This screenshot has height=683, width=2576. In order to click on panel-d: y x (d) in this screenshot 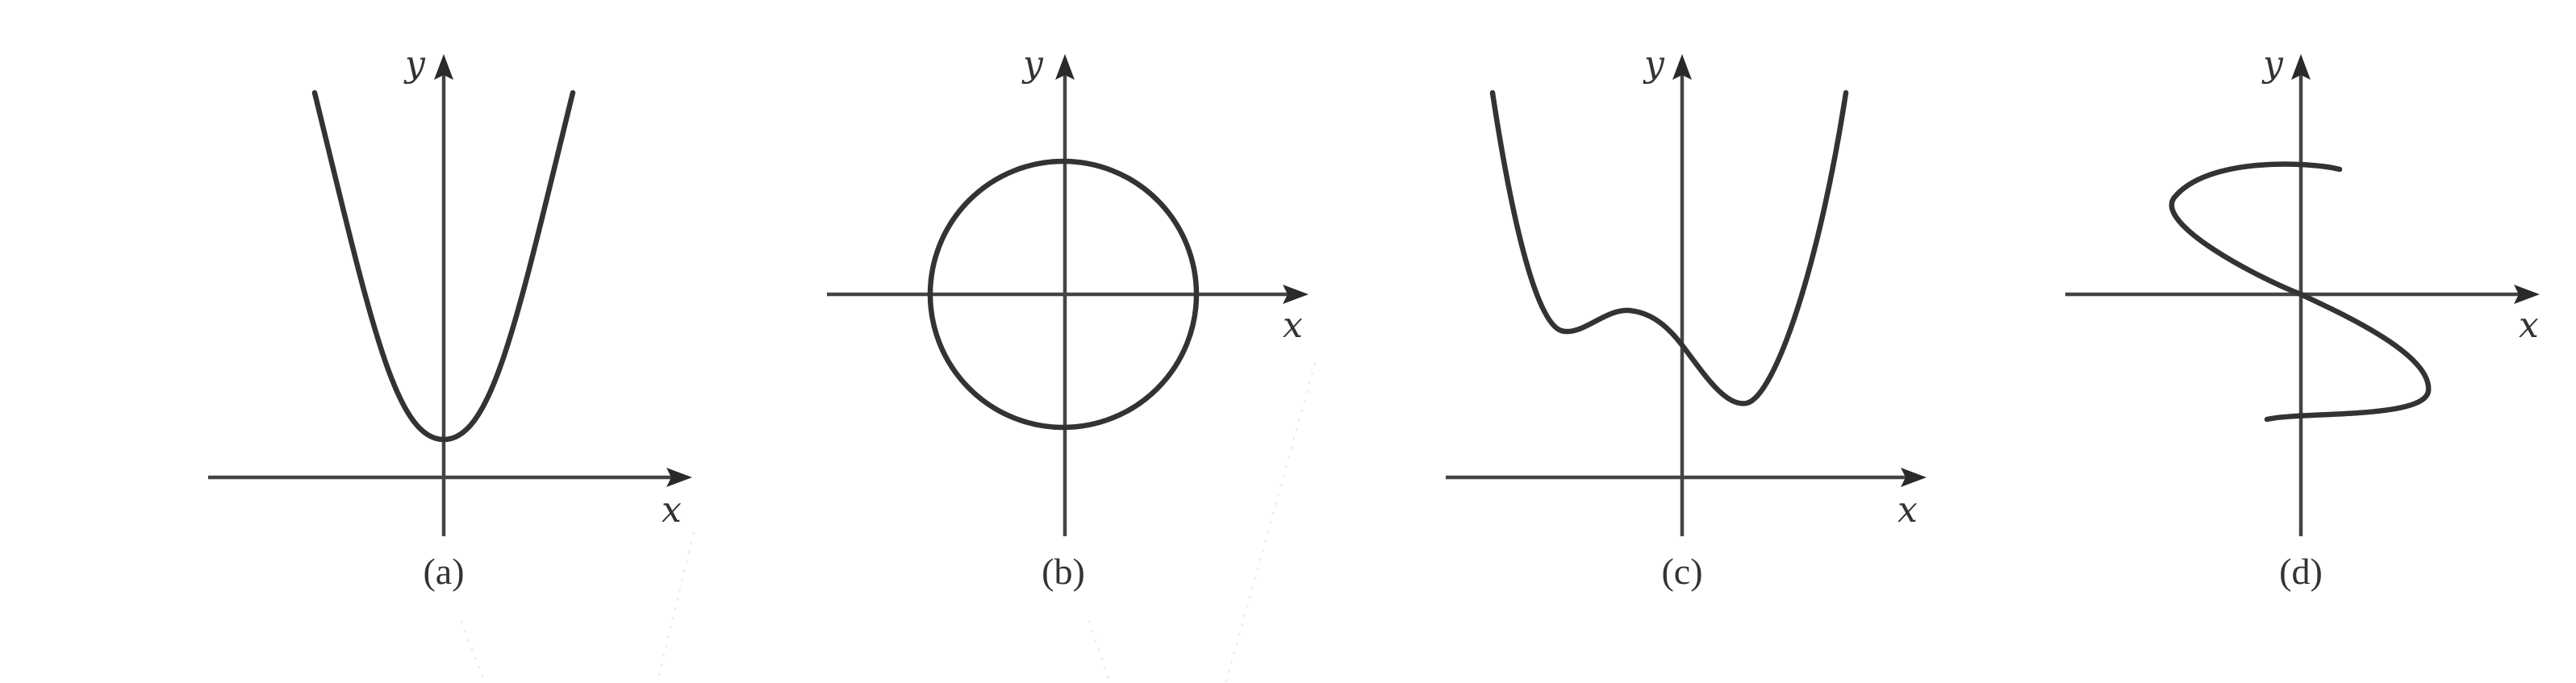, I will do `click(2302, 318)`.